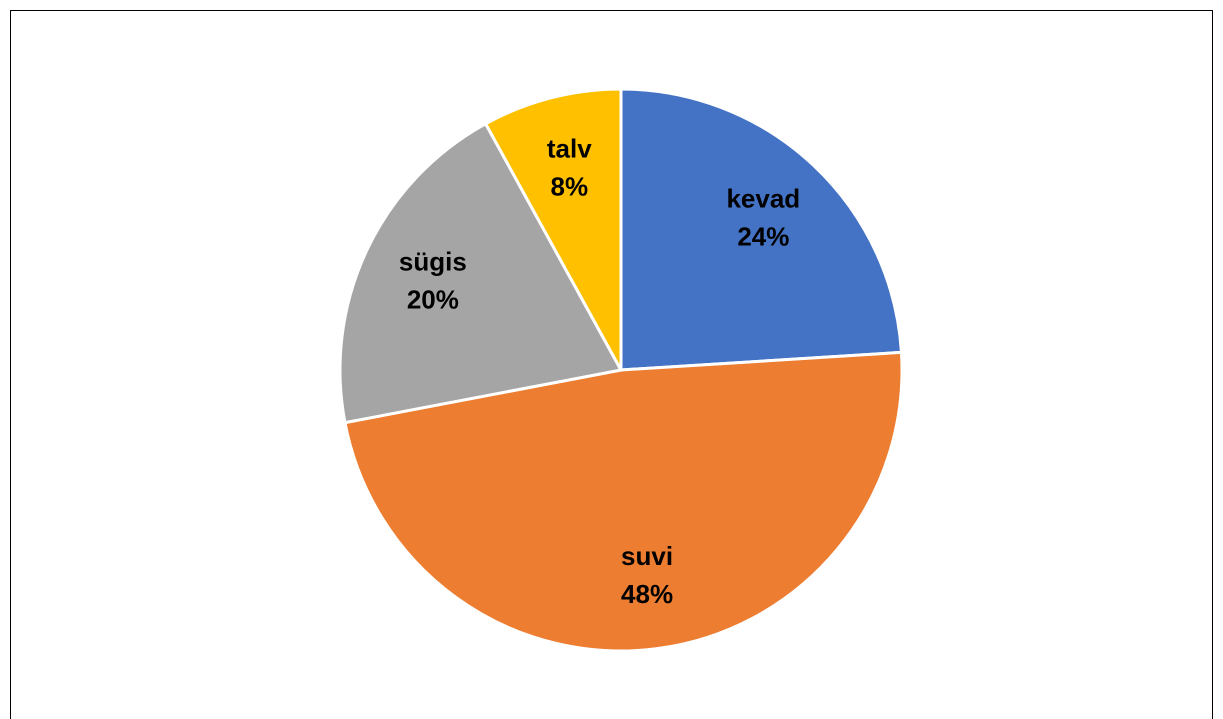  Describe the element at coordinates (647, 594) in the screenshot. I see `slice-value-label: 48%` at that location.